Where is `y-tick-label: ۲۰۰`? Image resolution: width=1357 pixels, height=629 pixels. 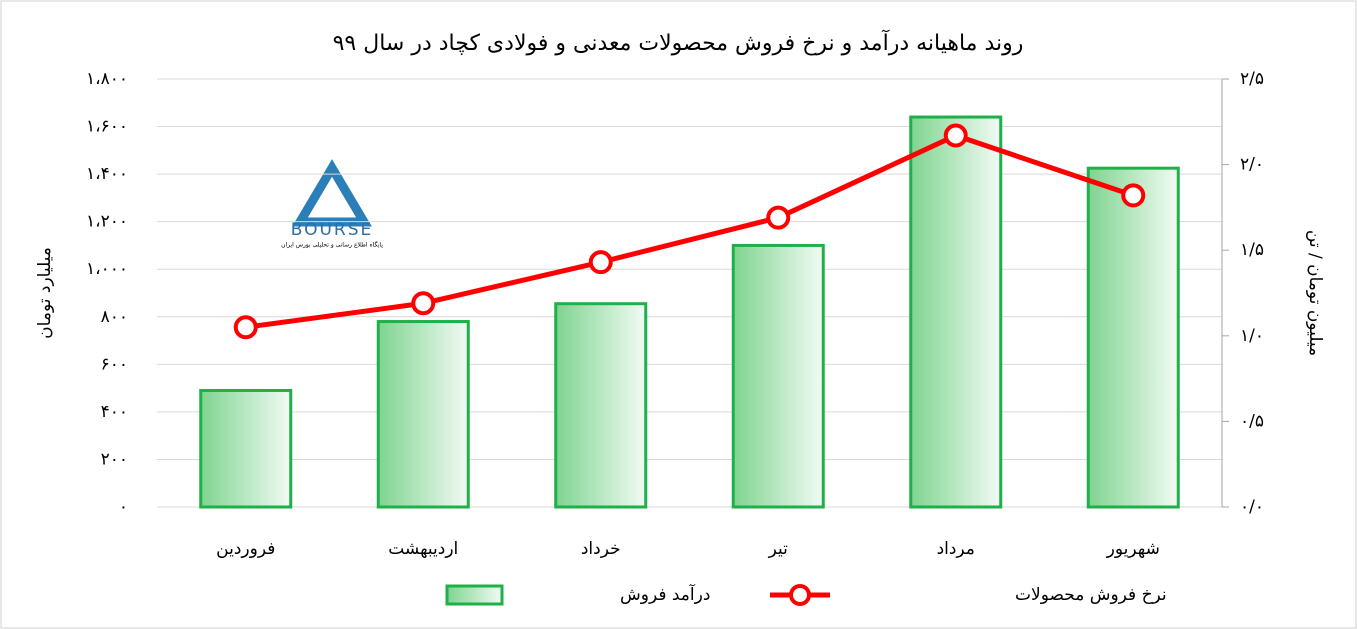 y-tick-label: ۲۰۰ is located at coordinates (114, 459).